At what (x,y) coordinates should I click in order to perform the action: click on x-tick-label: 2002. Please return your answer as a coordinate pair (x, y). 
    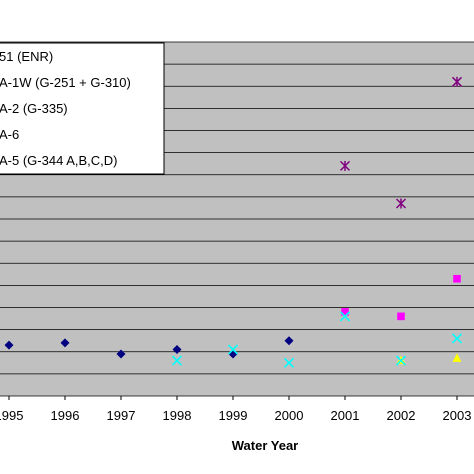
    Looking at the image, I should click on (401, 415).